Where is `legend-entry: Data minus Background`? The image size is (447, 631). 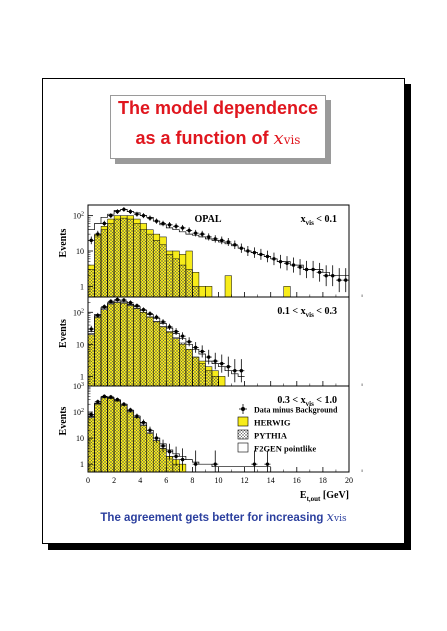 legend-entry: Data minus Background is located at coordinates (296, 410).